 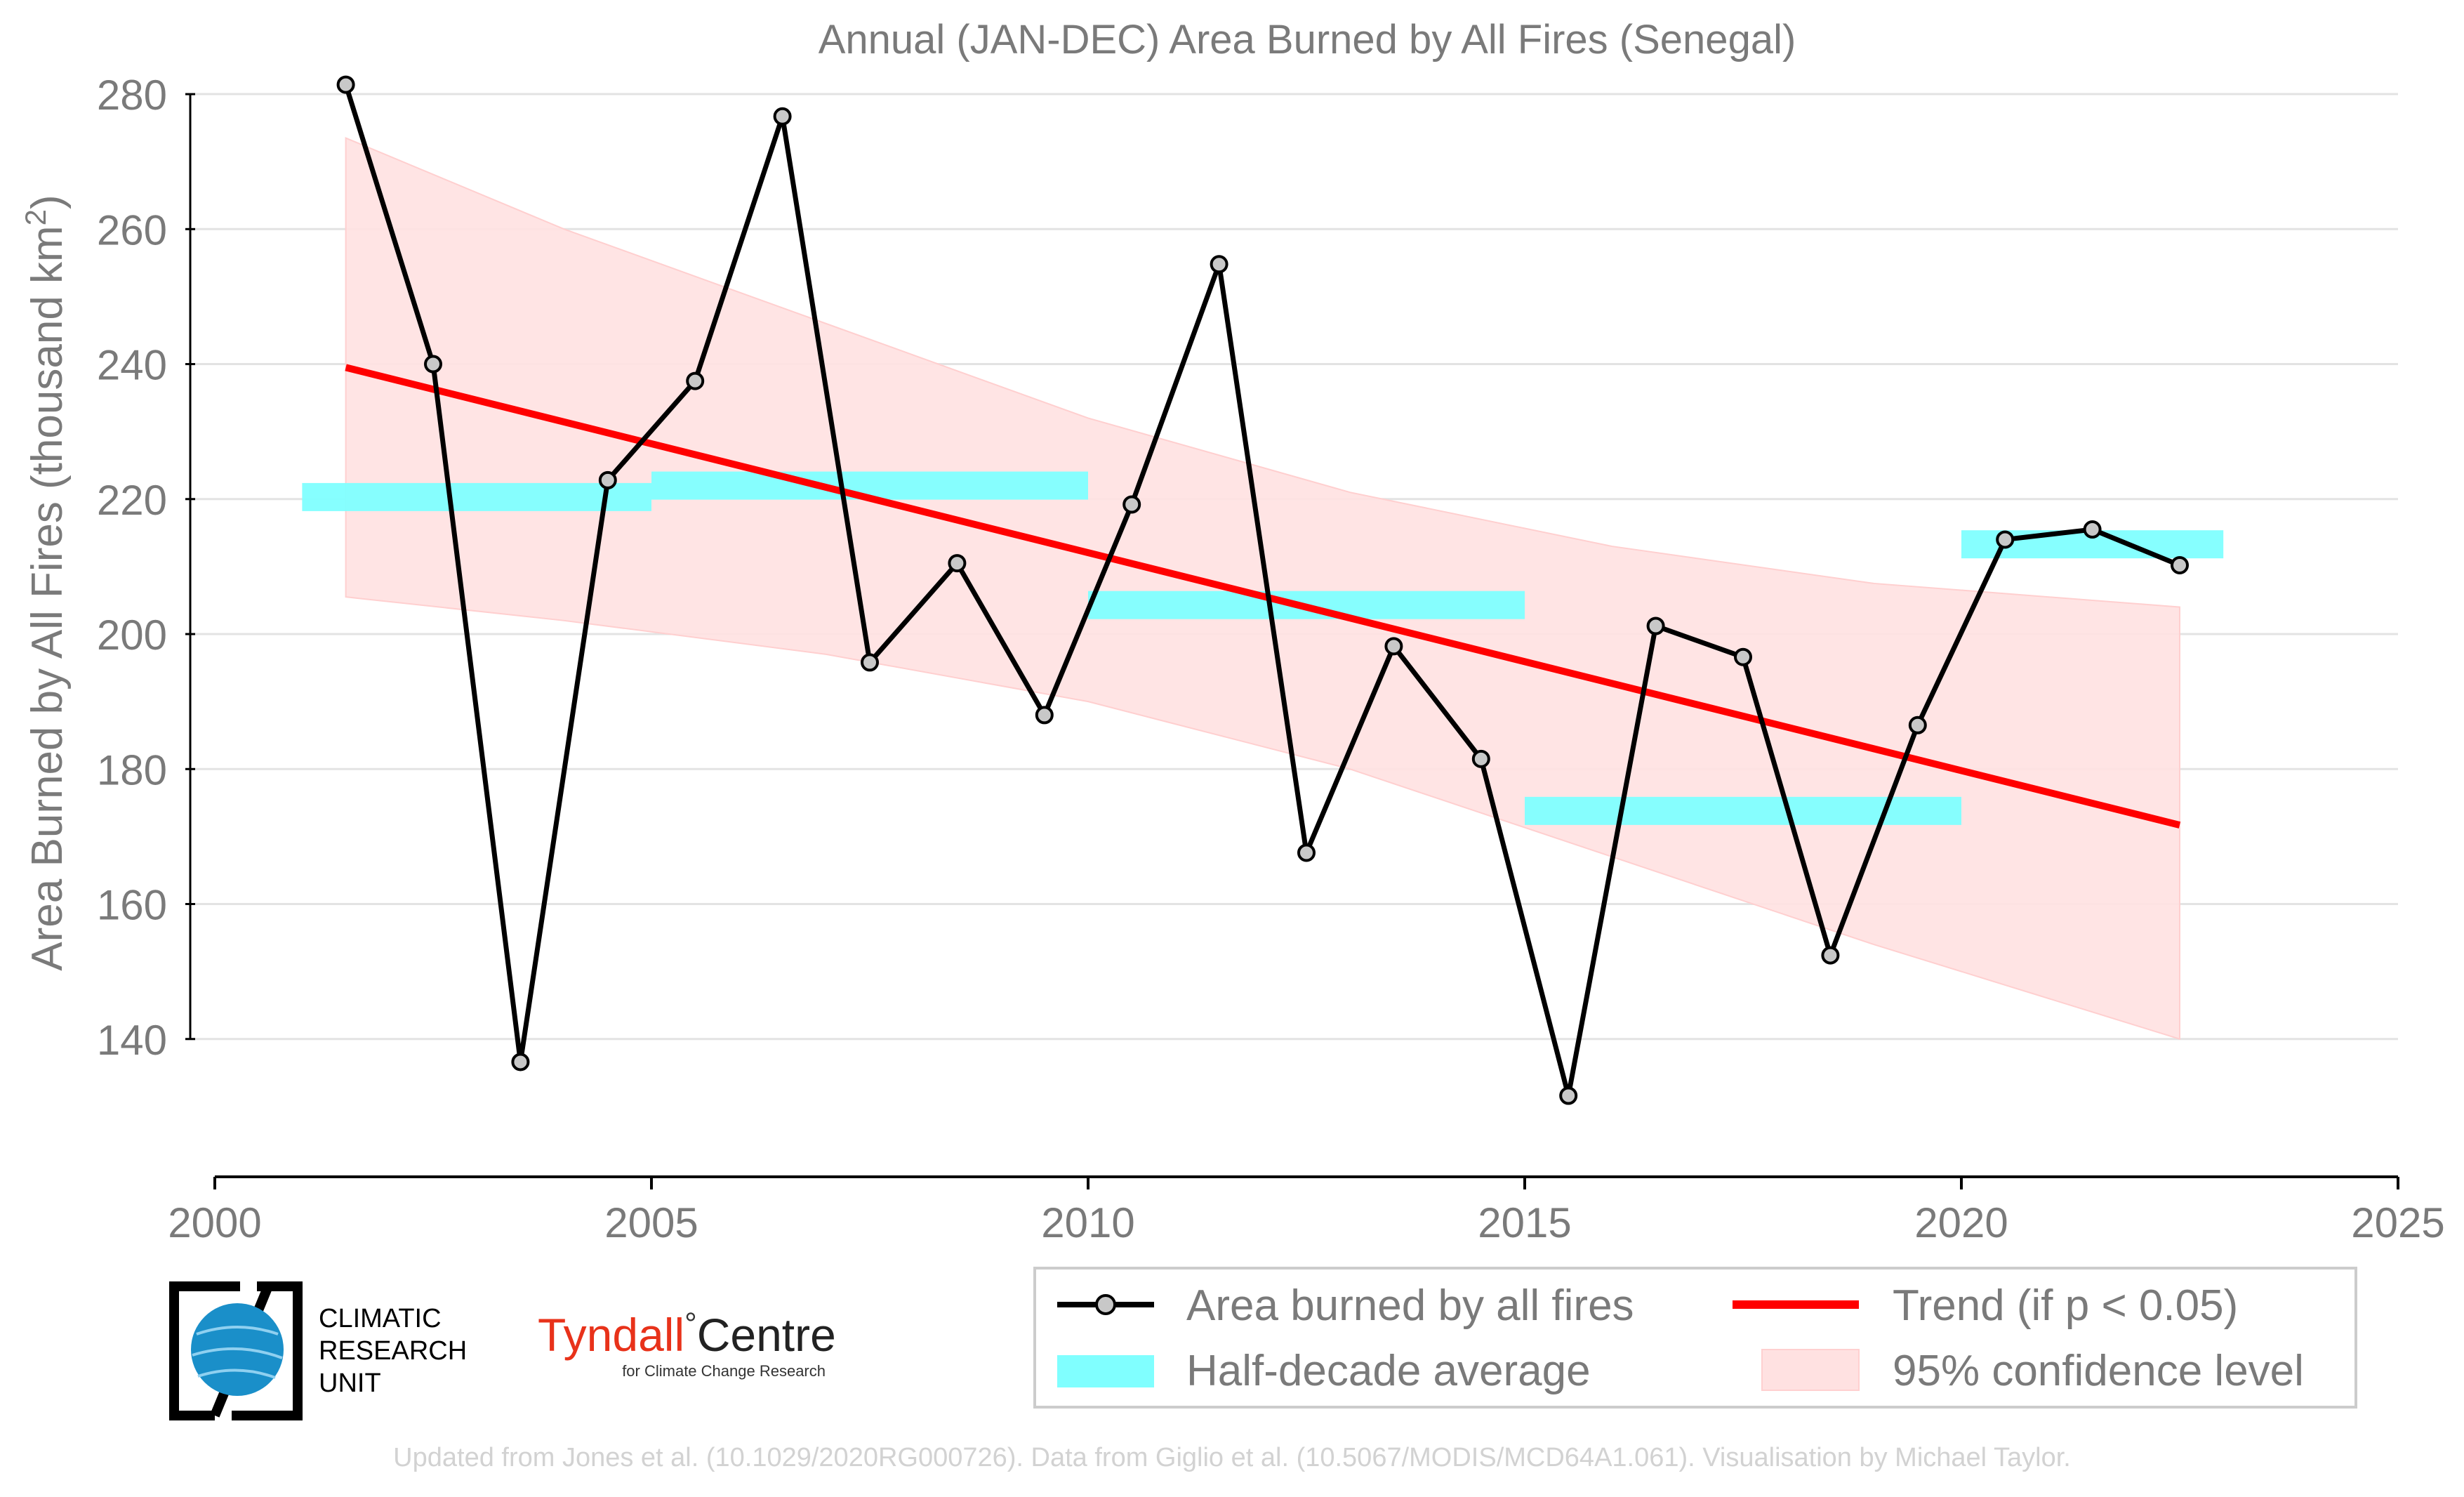 I want to click on x-tick-label-2010: 2010, so click(x=1087, y=1222).